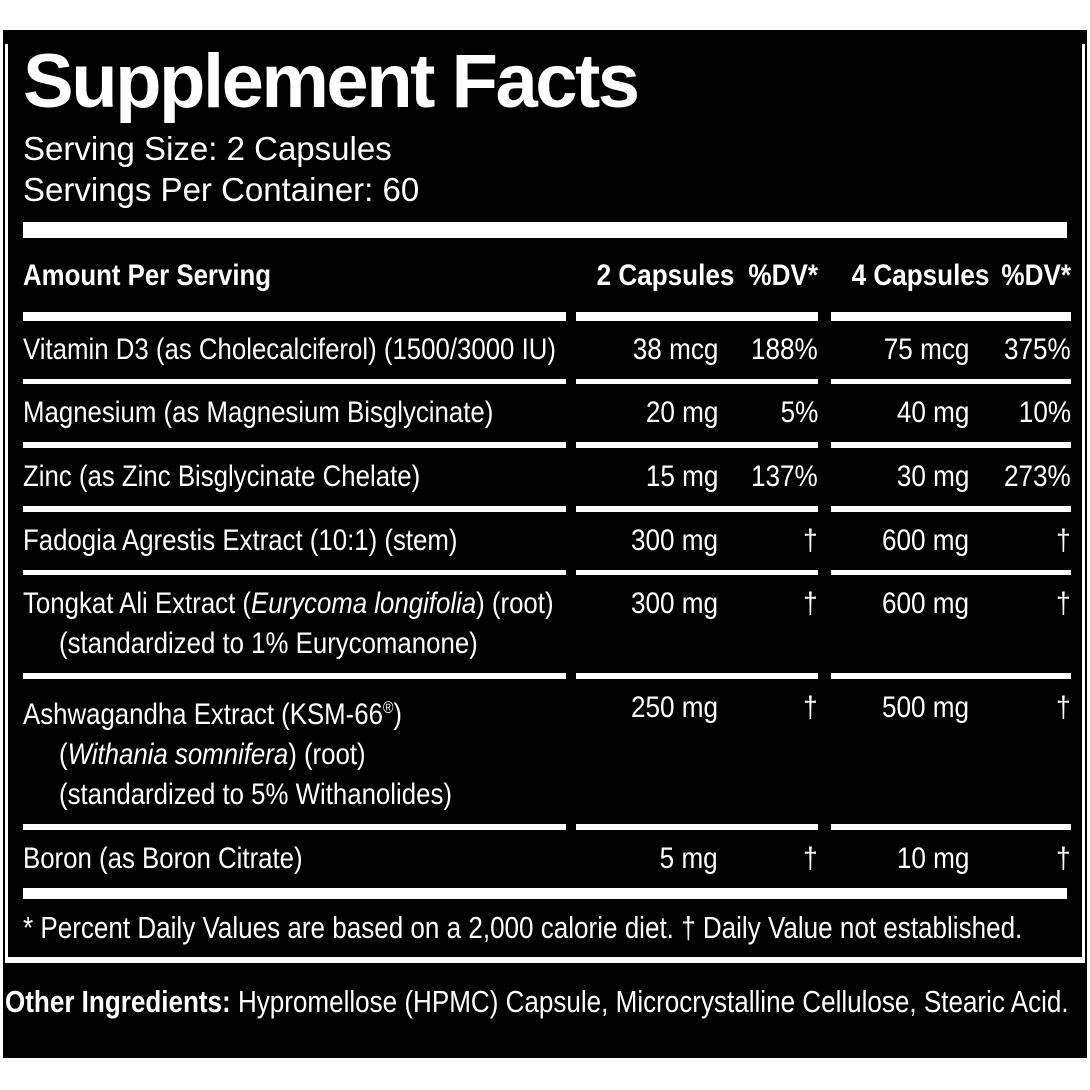 Image resolution: width=1090 pixels, height=1090 pixels. I want to click on column-header-amount-per-serving: Amount Per Serving, so click(147, 275).